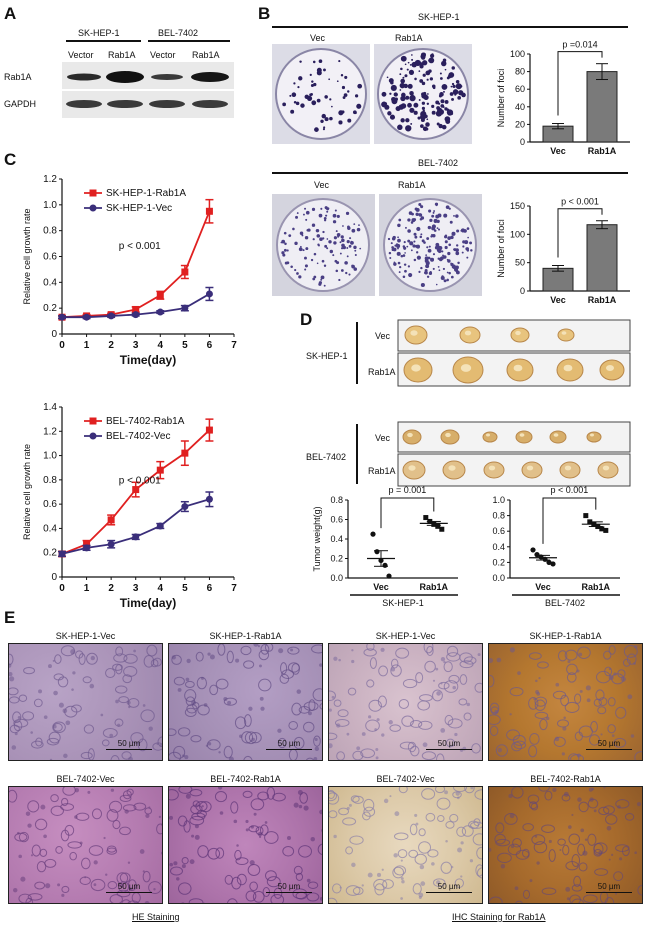  Describe the element at coordinates (10, 159) in the screenshot. I see `panel-label-c: C` at that location.